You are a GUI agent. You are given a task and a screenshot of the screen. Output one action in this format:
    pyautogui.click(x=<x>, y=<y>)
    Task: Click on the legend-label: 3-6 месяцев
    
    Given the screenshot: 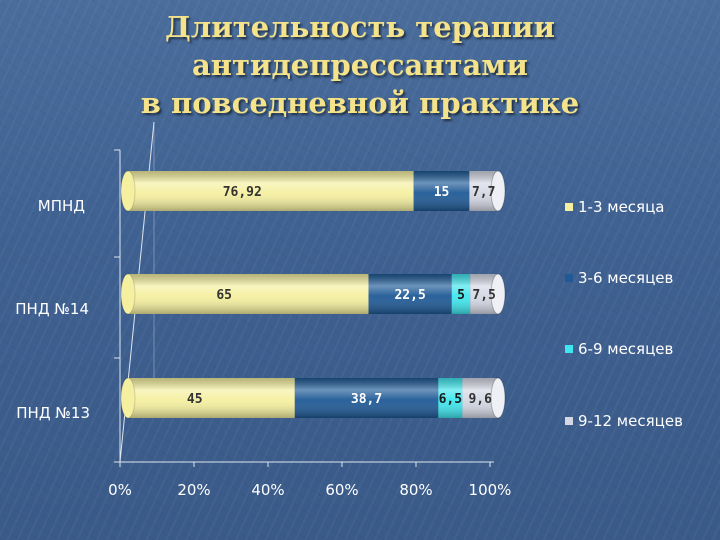 What is the action you would take?
    pyautogui.click(x=625, y=278)
    